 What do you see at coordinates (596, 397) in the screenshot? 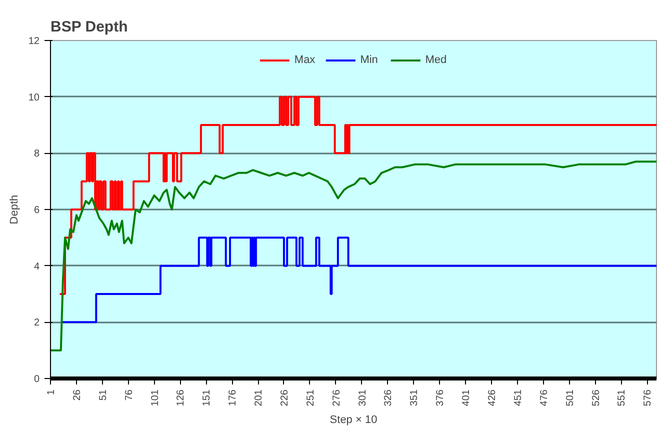
I see `x-tick-label: 526` at bounding box center [596, 397].